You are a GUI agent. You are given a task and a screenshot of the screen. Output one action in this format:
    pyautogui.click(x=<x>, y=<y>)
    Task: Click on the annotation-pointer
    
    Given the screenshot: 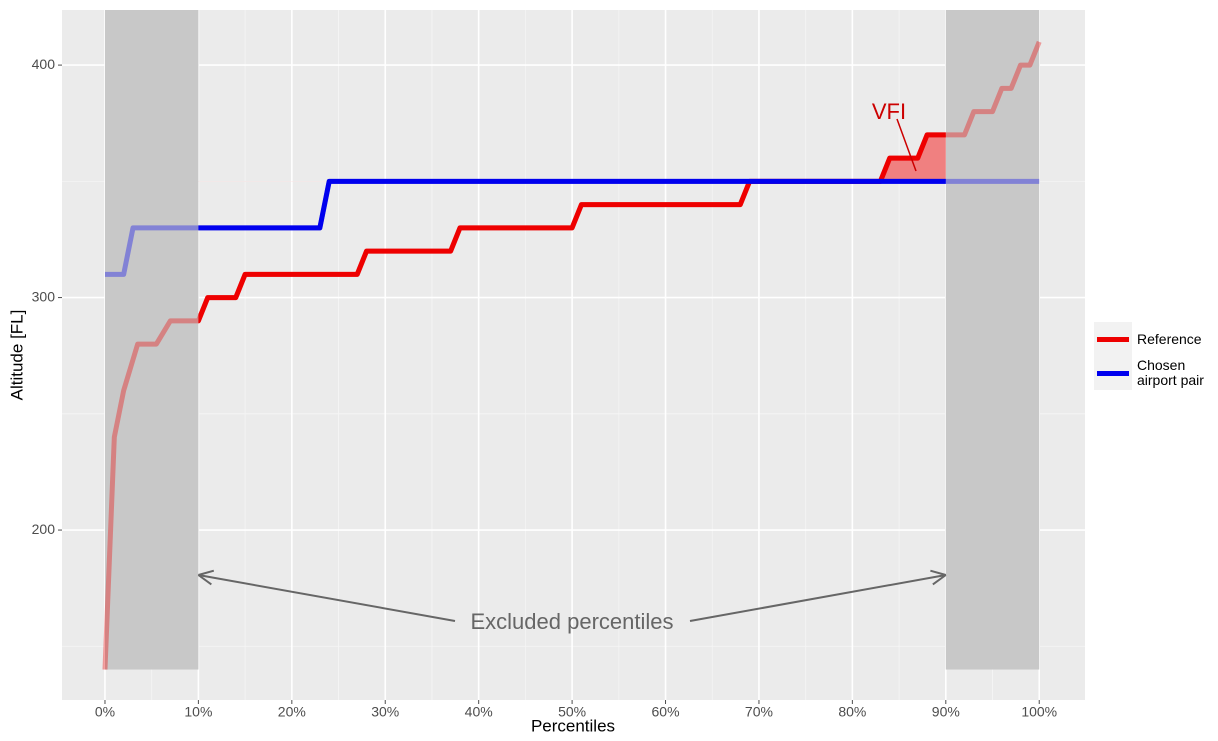 What is the action you would take?
    pyautogui.click(x=906, y=145)
    